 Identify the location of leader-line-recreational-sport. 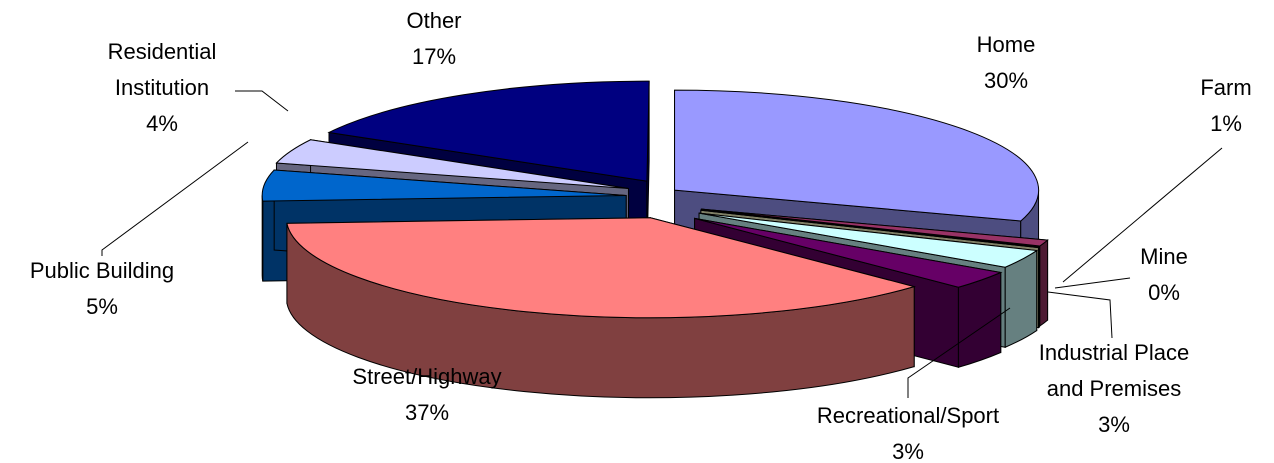
(959, 352).